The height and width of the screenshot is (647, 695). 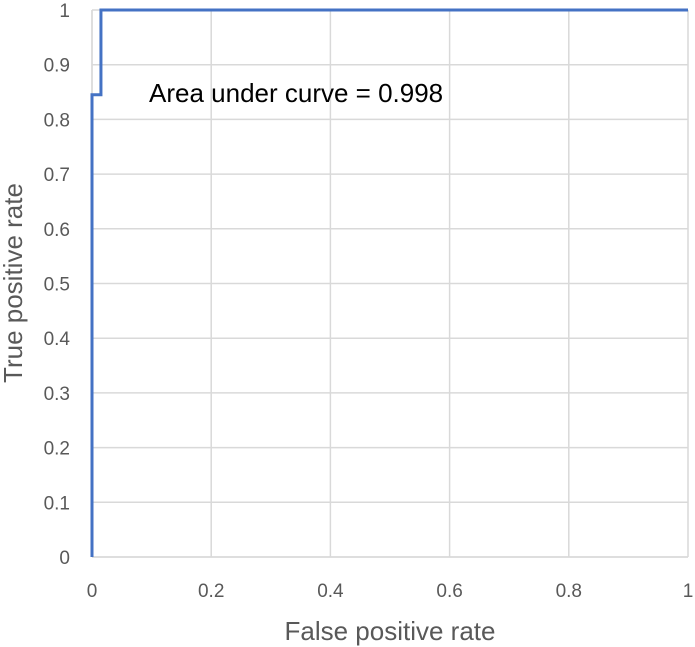 What do you see at coordinates (449, 591) in the screenshot?
I see `x-tick-label-3: 0.6` at bounding box center [449, 591].